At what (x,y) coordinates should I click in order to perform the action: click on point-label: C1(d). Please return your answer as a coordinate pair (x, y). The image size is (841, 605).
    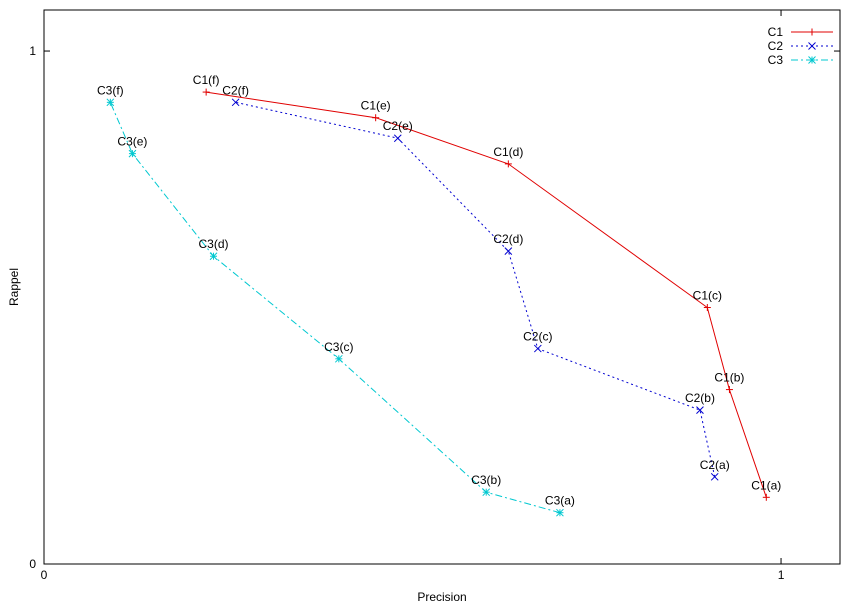
    Looking at the image, I should click on (508, 152).